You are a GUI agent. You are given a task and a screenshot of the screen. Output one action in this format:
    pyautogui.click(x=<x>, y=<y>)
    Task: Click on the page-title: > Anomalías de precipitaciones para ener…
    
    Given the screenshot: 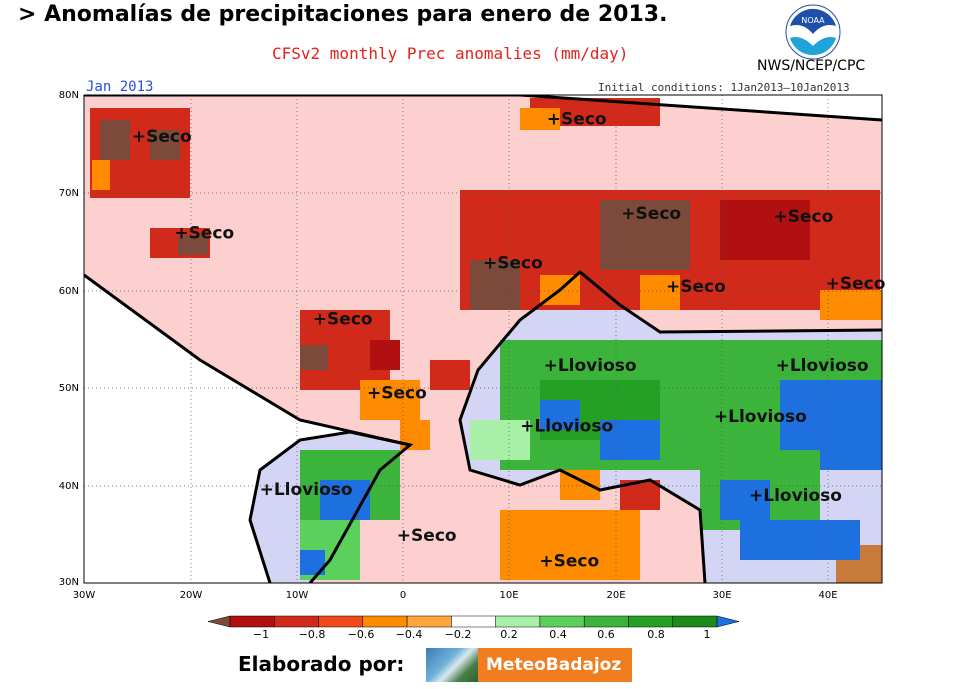 What is the action you would take?
    pyautogui.click(x=343, y=14)
    